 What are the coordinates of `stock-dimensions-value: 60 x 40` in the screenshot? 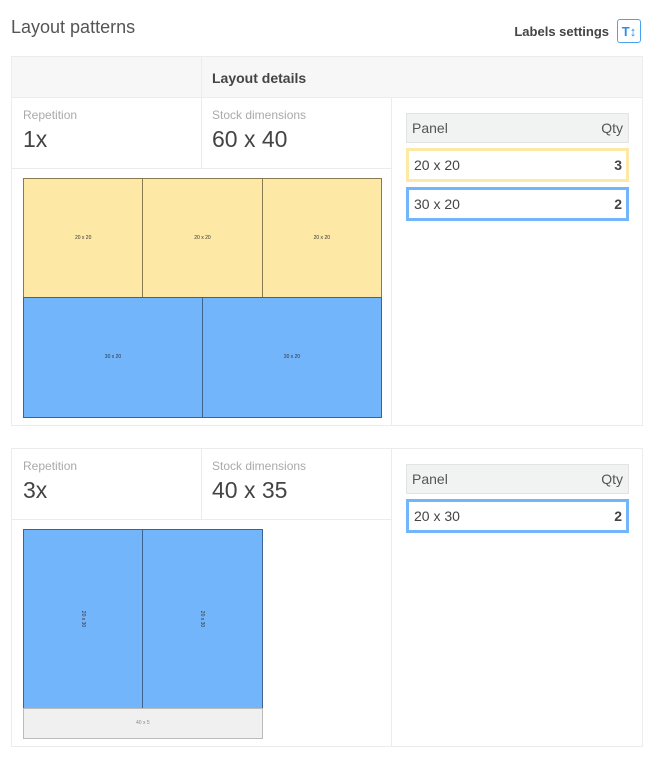 It's located at (250, 139).